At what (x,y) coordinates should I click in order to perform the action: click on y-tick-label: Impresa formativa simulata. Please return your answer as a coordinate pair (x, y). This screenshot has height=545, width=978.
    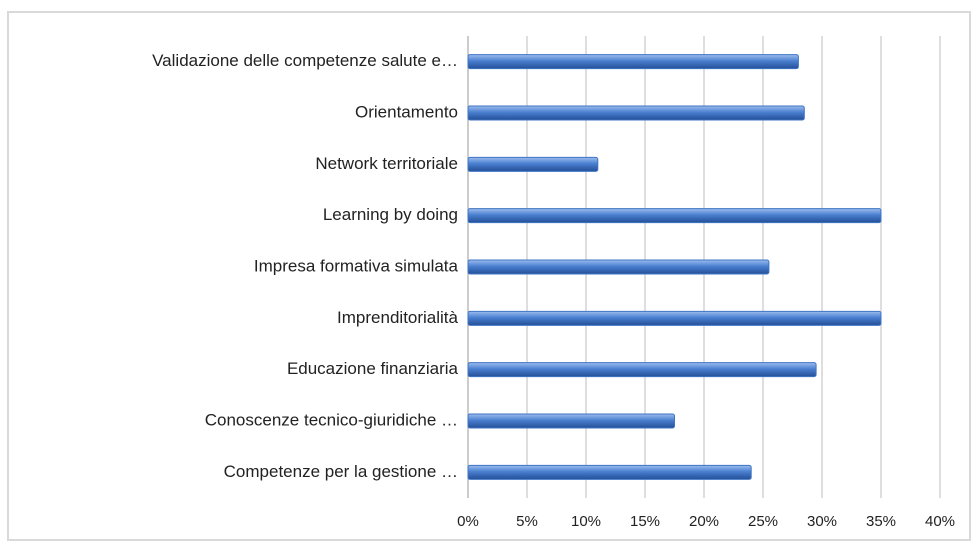
    Looking at the image, I should click on (356, 265).